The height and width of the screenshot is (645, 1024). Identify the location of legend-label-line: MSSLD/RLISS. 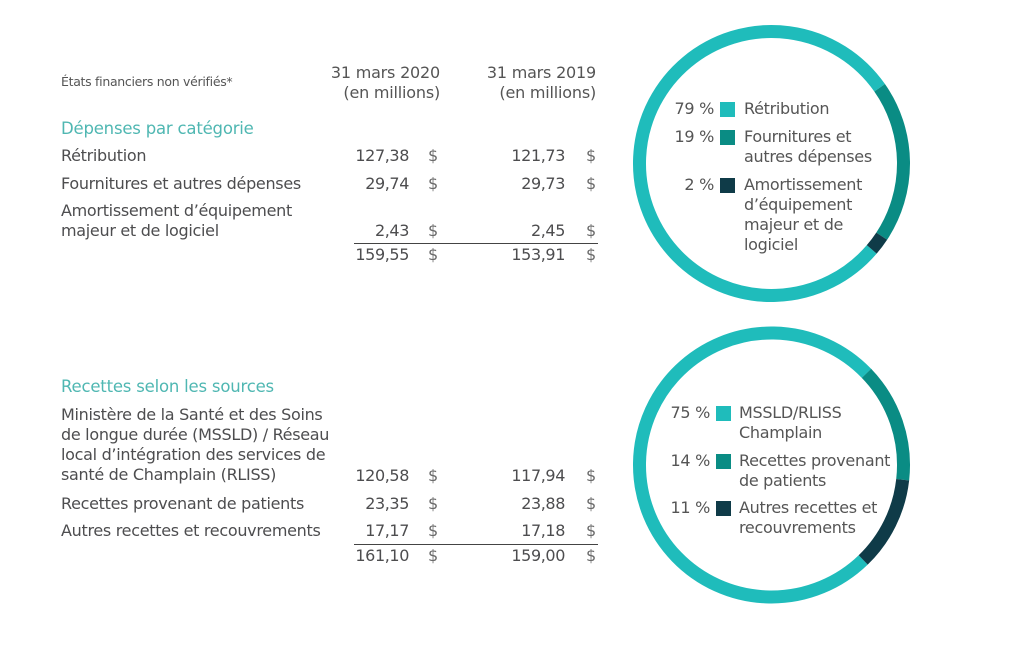
(790, 412).